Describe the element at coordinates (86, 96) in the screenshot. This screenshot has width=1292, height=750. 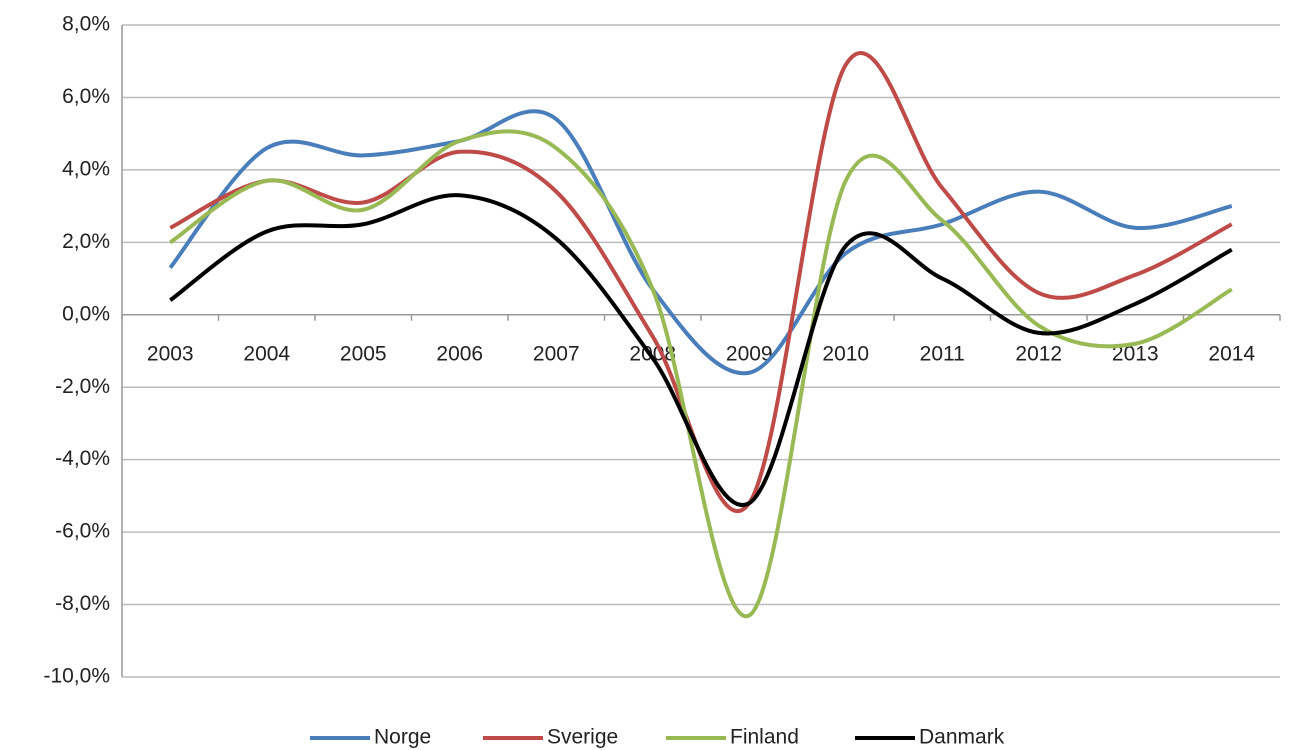
I see `y-tick-label: 6,0%` at that location.